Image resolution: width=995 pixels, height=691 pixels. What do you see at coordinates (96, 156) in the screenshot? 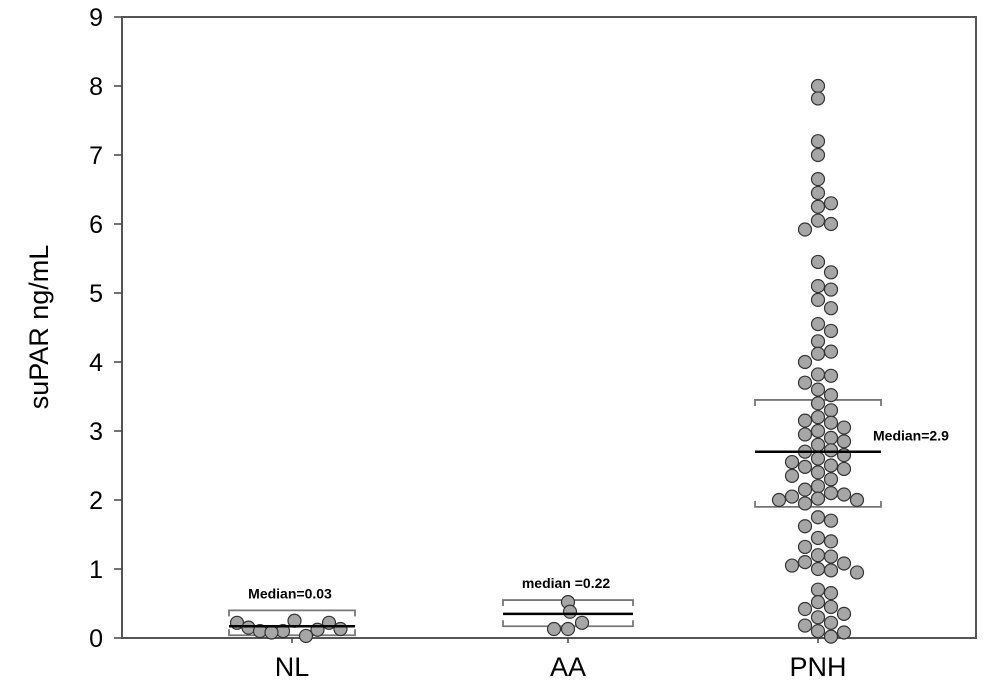
I see `y-tick-label-7: 7` at bounding box center [96, 156].